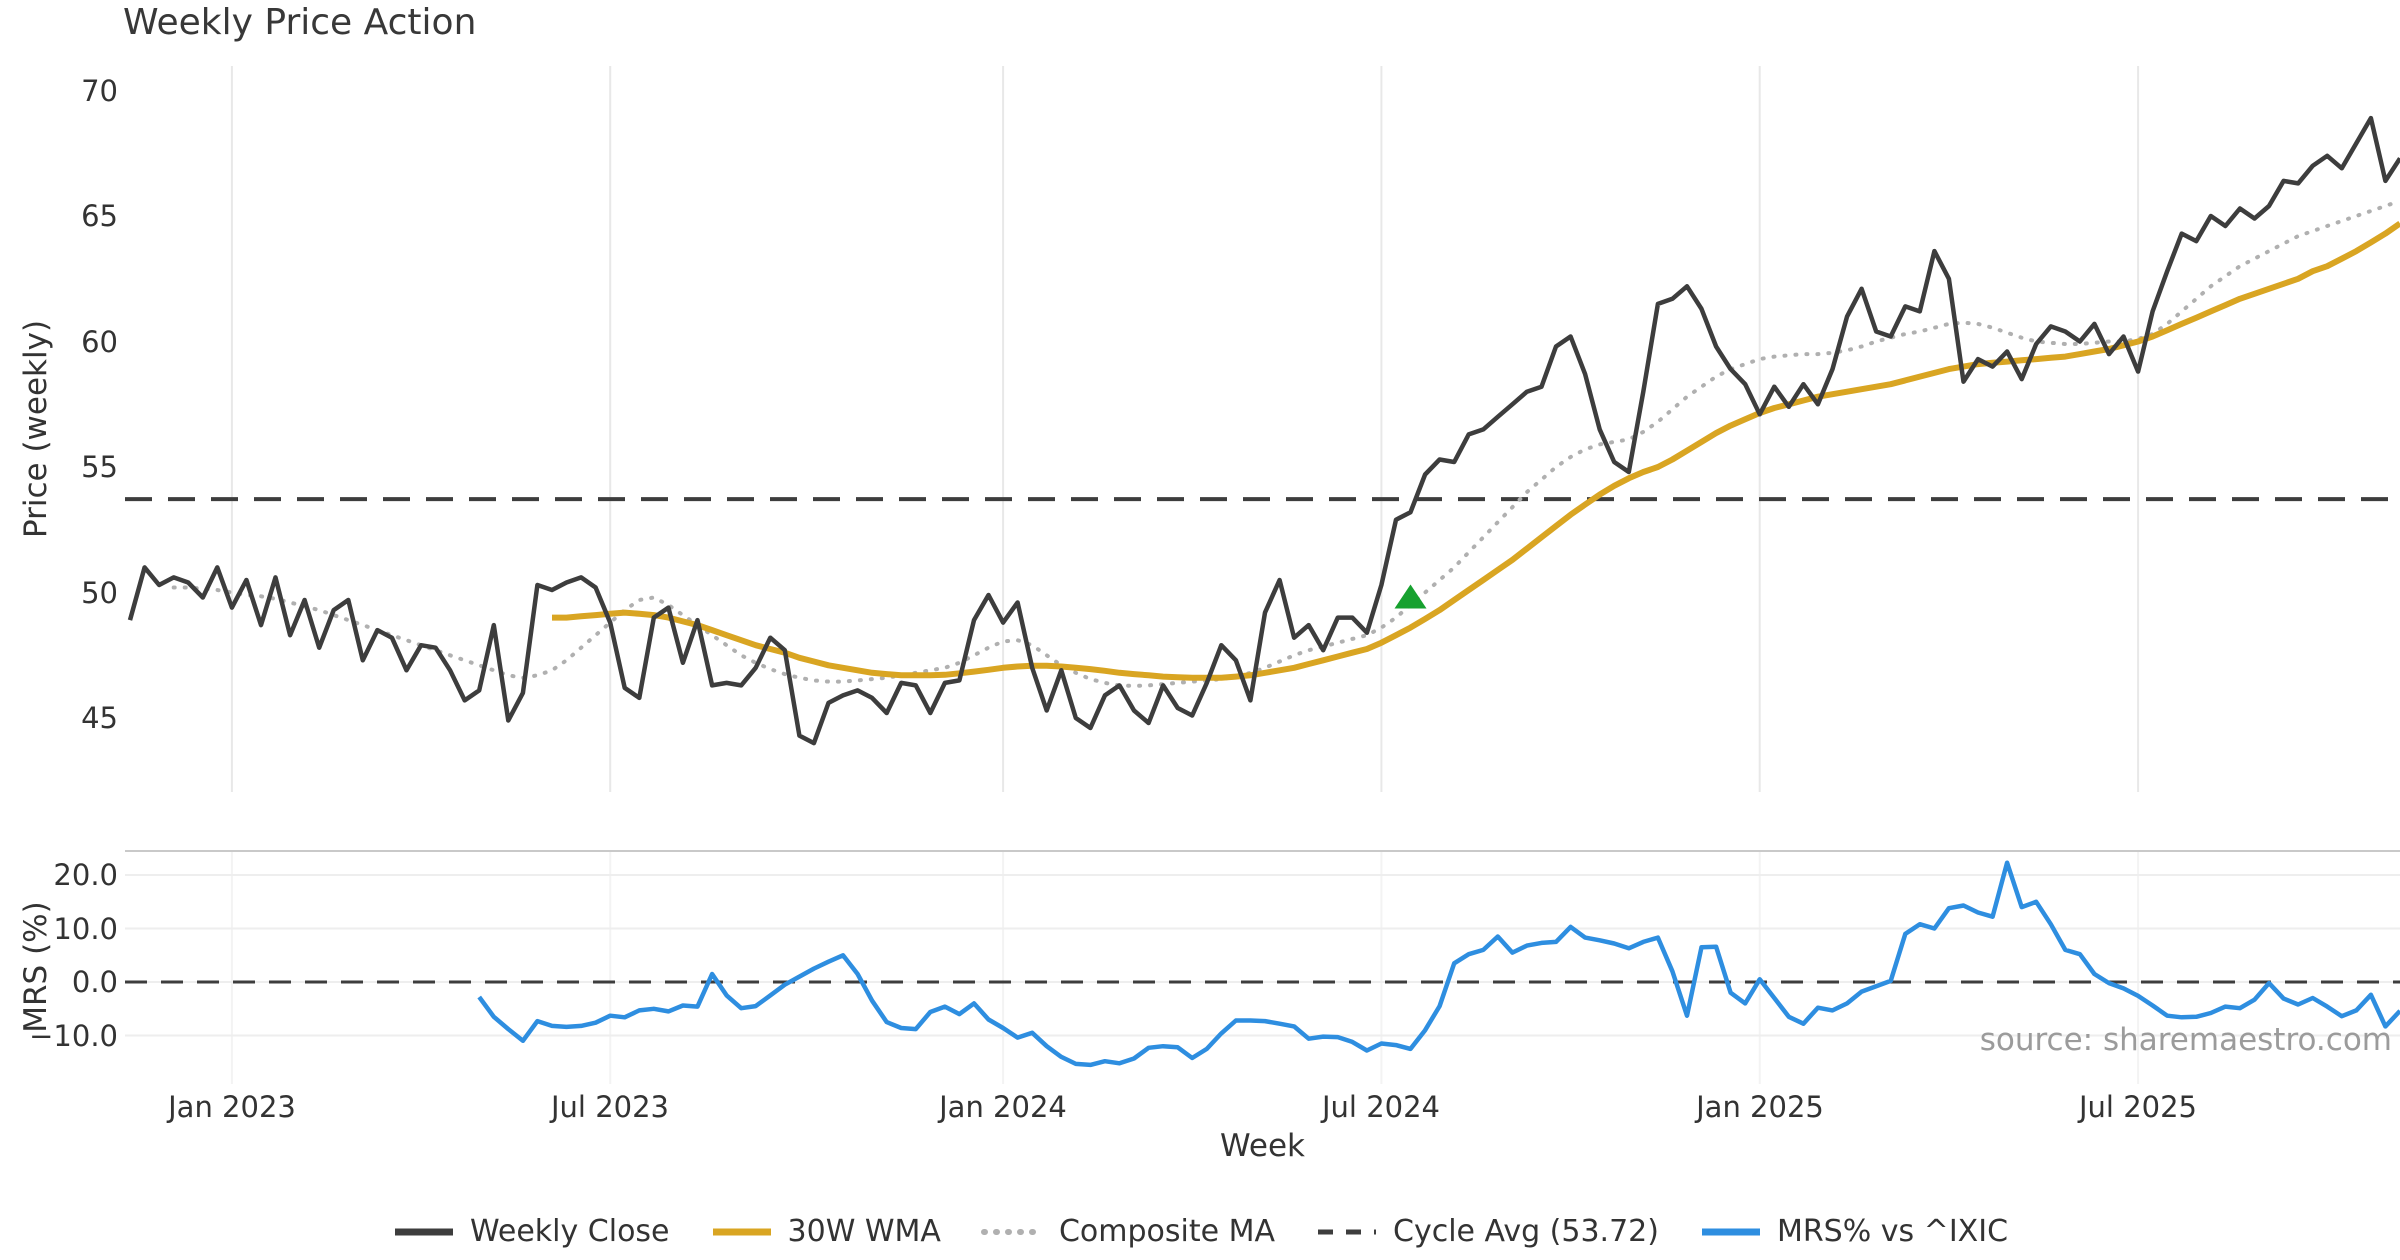 This screenshot has height=1260, width=2400. Describe the element at coordinates (1526, 1231) in the screenshot. I see `legend-label: Cycle Avg (53.72)` at that location.